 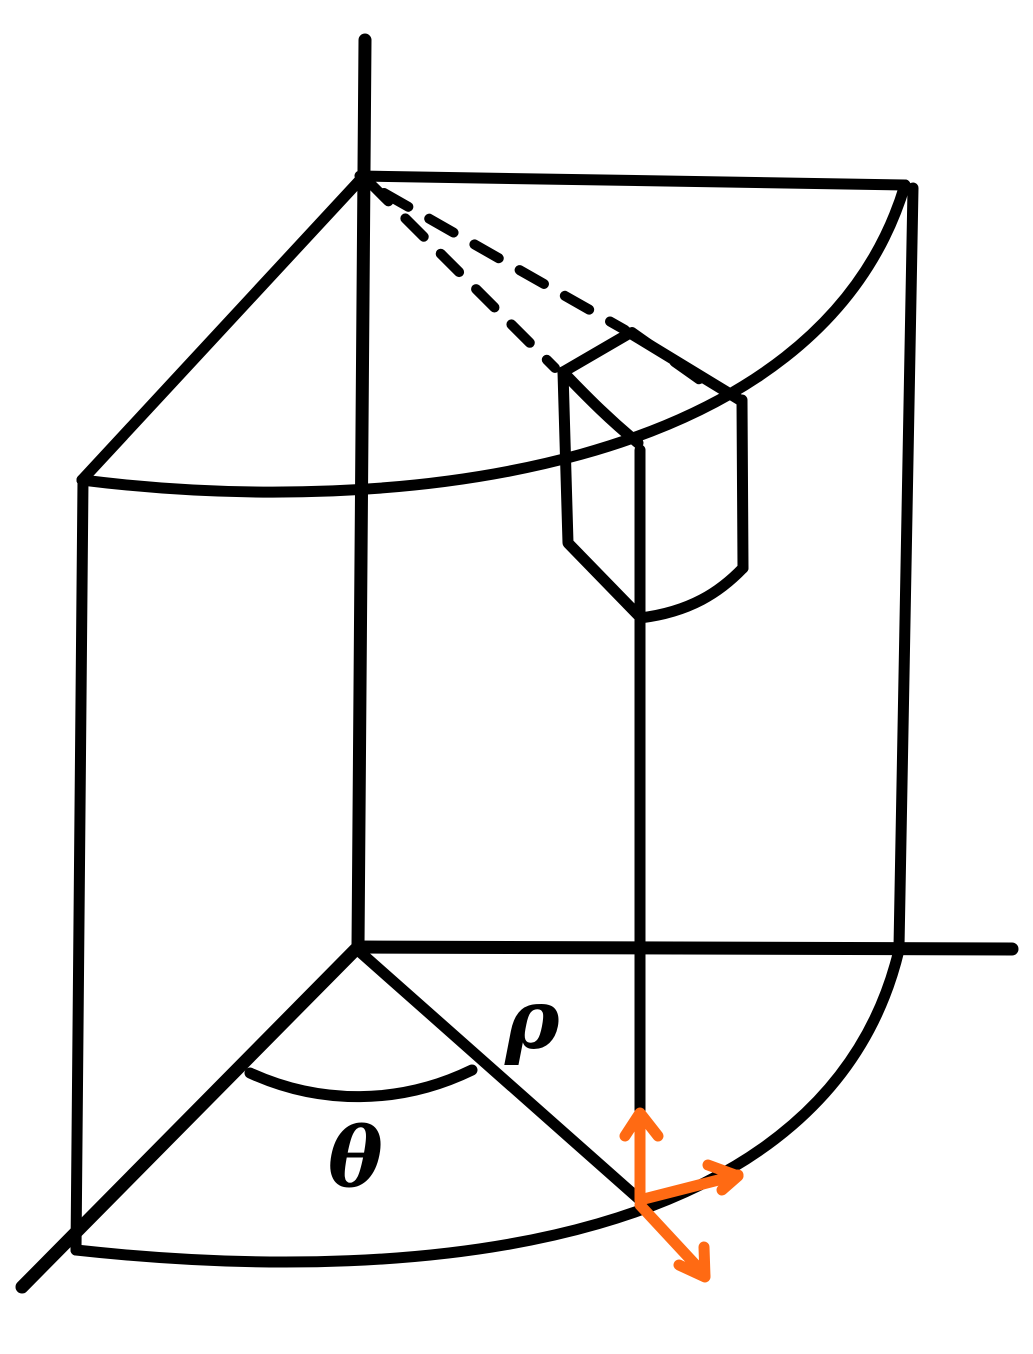 What do you see at coordinates (672, 1241) in the screenshot?
I see `unit-vector-rho` at bounding box center [672, 1241].